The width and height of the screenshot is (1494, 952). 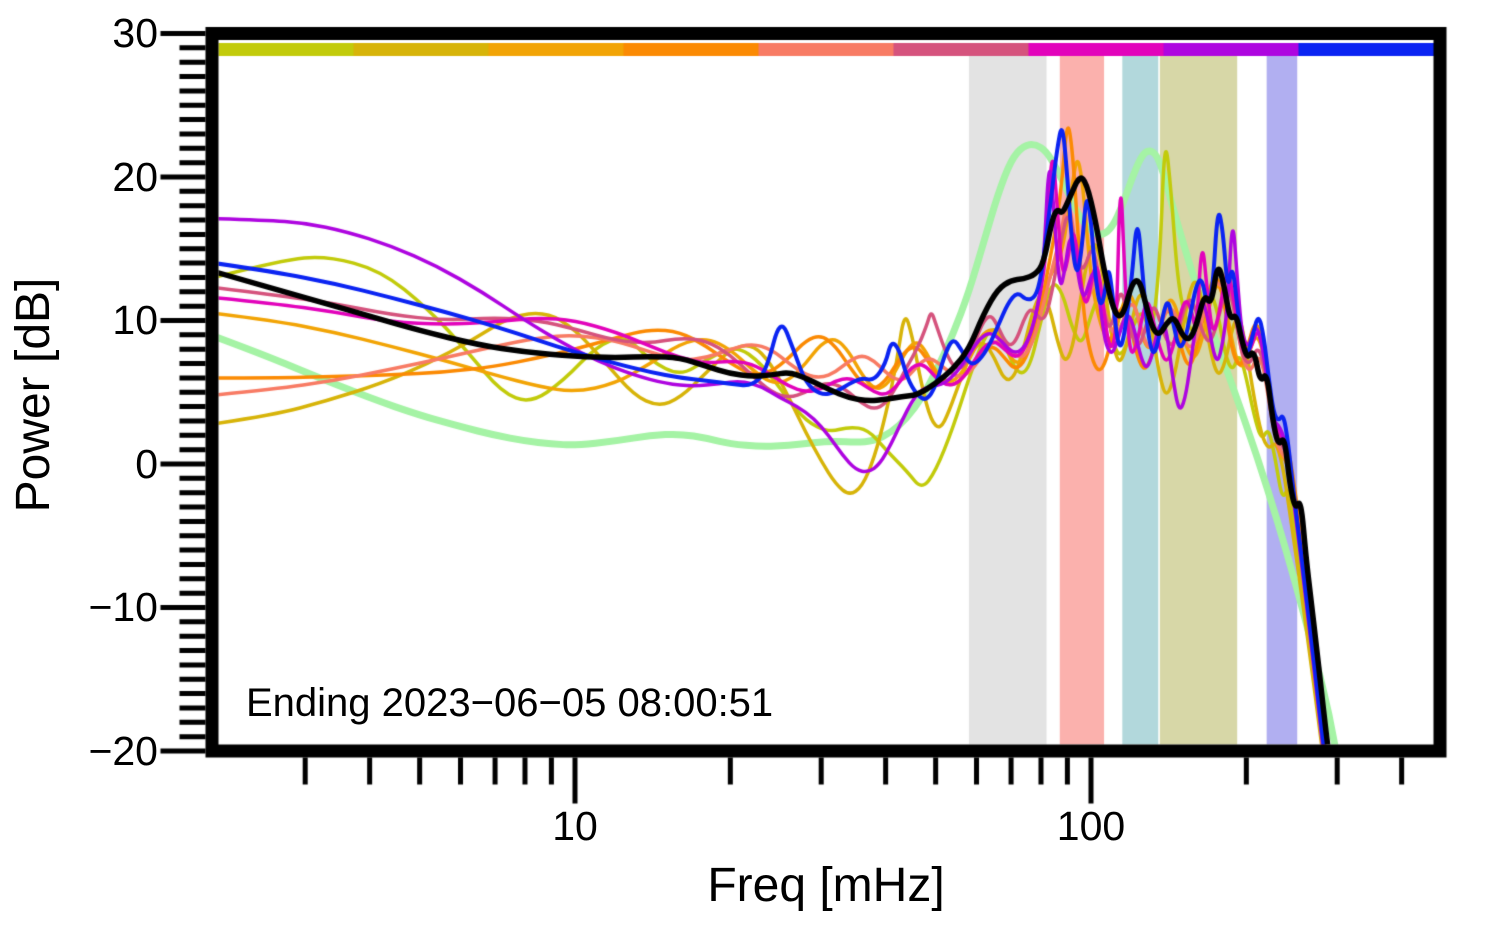 I want to click on x-tick-label: 100, so click(x=1091, y=826).